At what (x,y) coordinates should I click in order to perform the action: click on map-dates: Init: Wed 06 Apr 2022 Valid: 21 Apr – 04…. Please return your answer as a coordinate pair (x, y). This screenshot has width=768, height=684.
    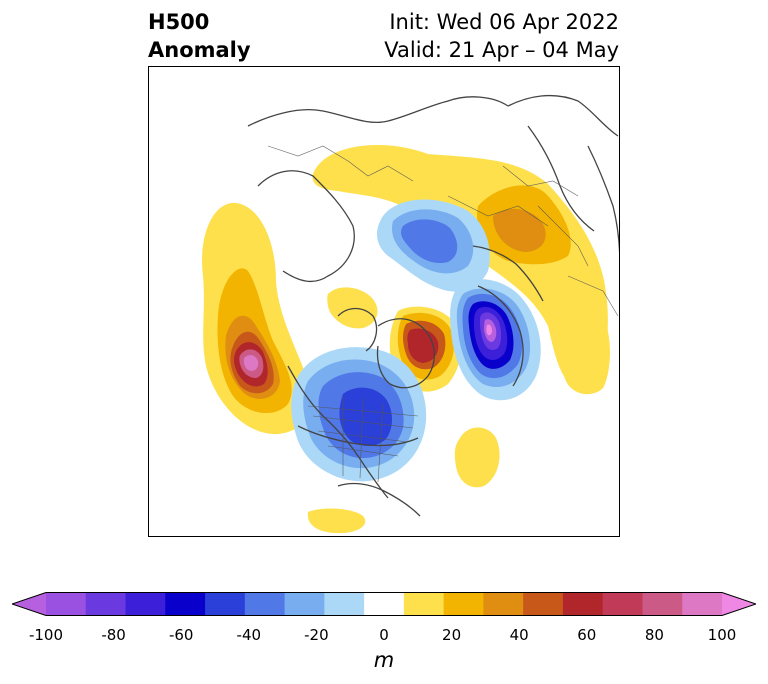
    Looking at the image, I should click on (501, 36).